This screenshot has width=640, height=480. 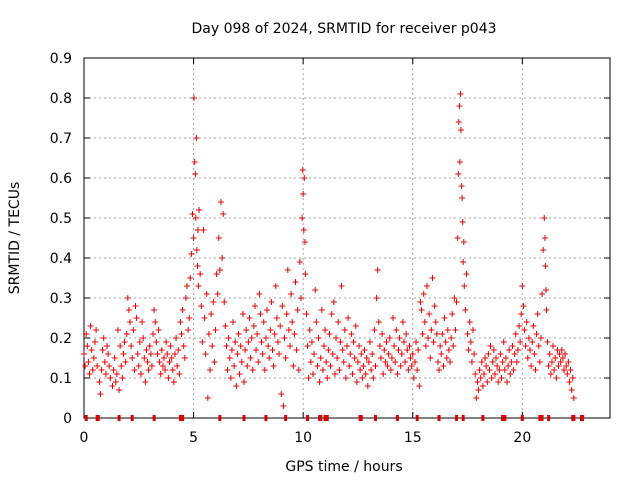 I want to click on y-tick-label: 0.2, so click(x=61, y=339).